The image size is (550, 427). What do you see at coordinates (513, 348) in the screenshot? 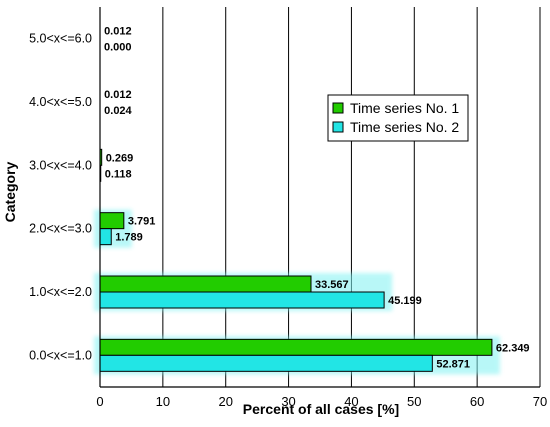
I see `data-label: 62.349` at bounding box center [513, 348].